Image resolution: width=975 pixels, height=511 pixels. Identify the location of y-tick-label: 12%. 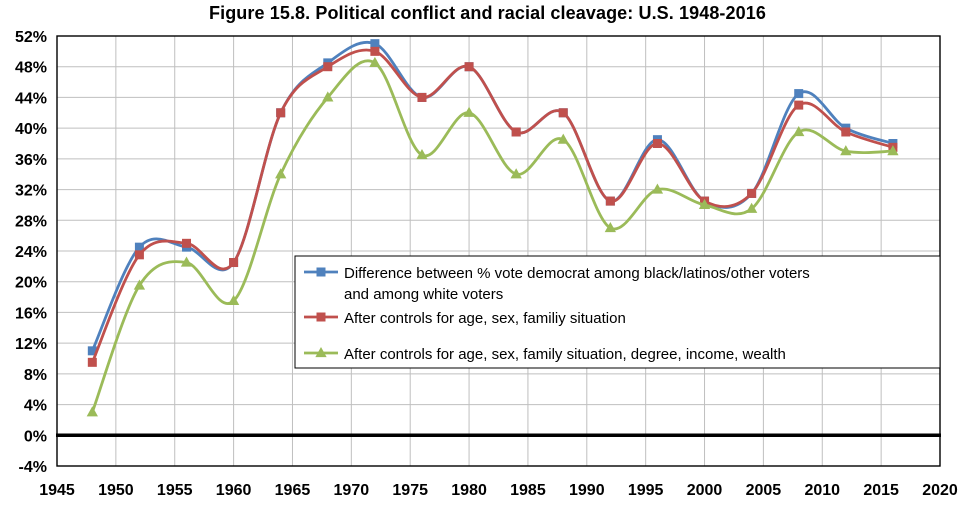
(31, 344).